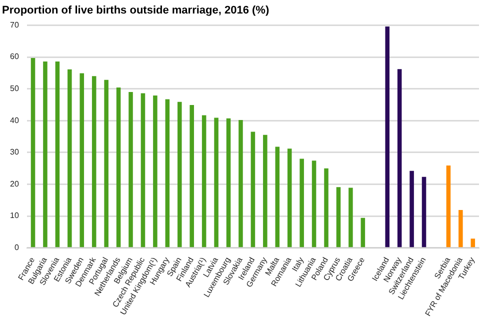 The image size is (485, 320). Describe the element at coordinates (15, 215) in the screenshot. I see `y-tick-label: 10` at that location.